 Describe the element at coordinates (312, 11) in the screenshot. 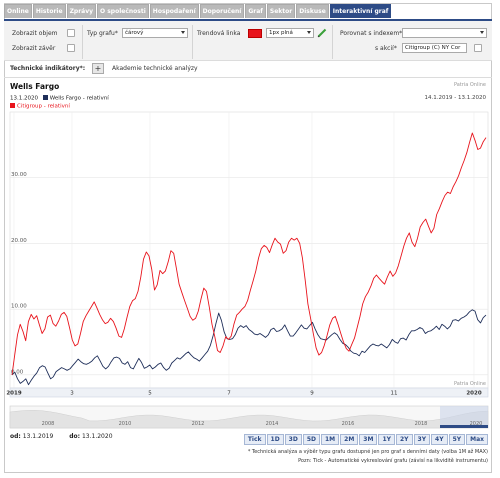

I see `tab-diskuse: Diskuse` at that location.